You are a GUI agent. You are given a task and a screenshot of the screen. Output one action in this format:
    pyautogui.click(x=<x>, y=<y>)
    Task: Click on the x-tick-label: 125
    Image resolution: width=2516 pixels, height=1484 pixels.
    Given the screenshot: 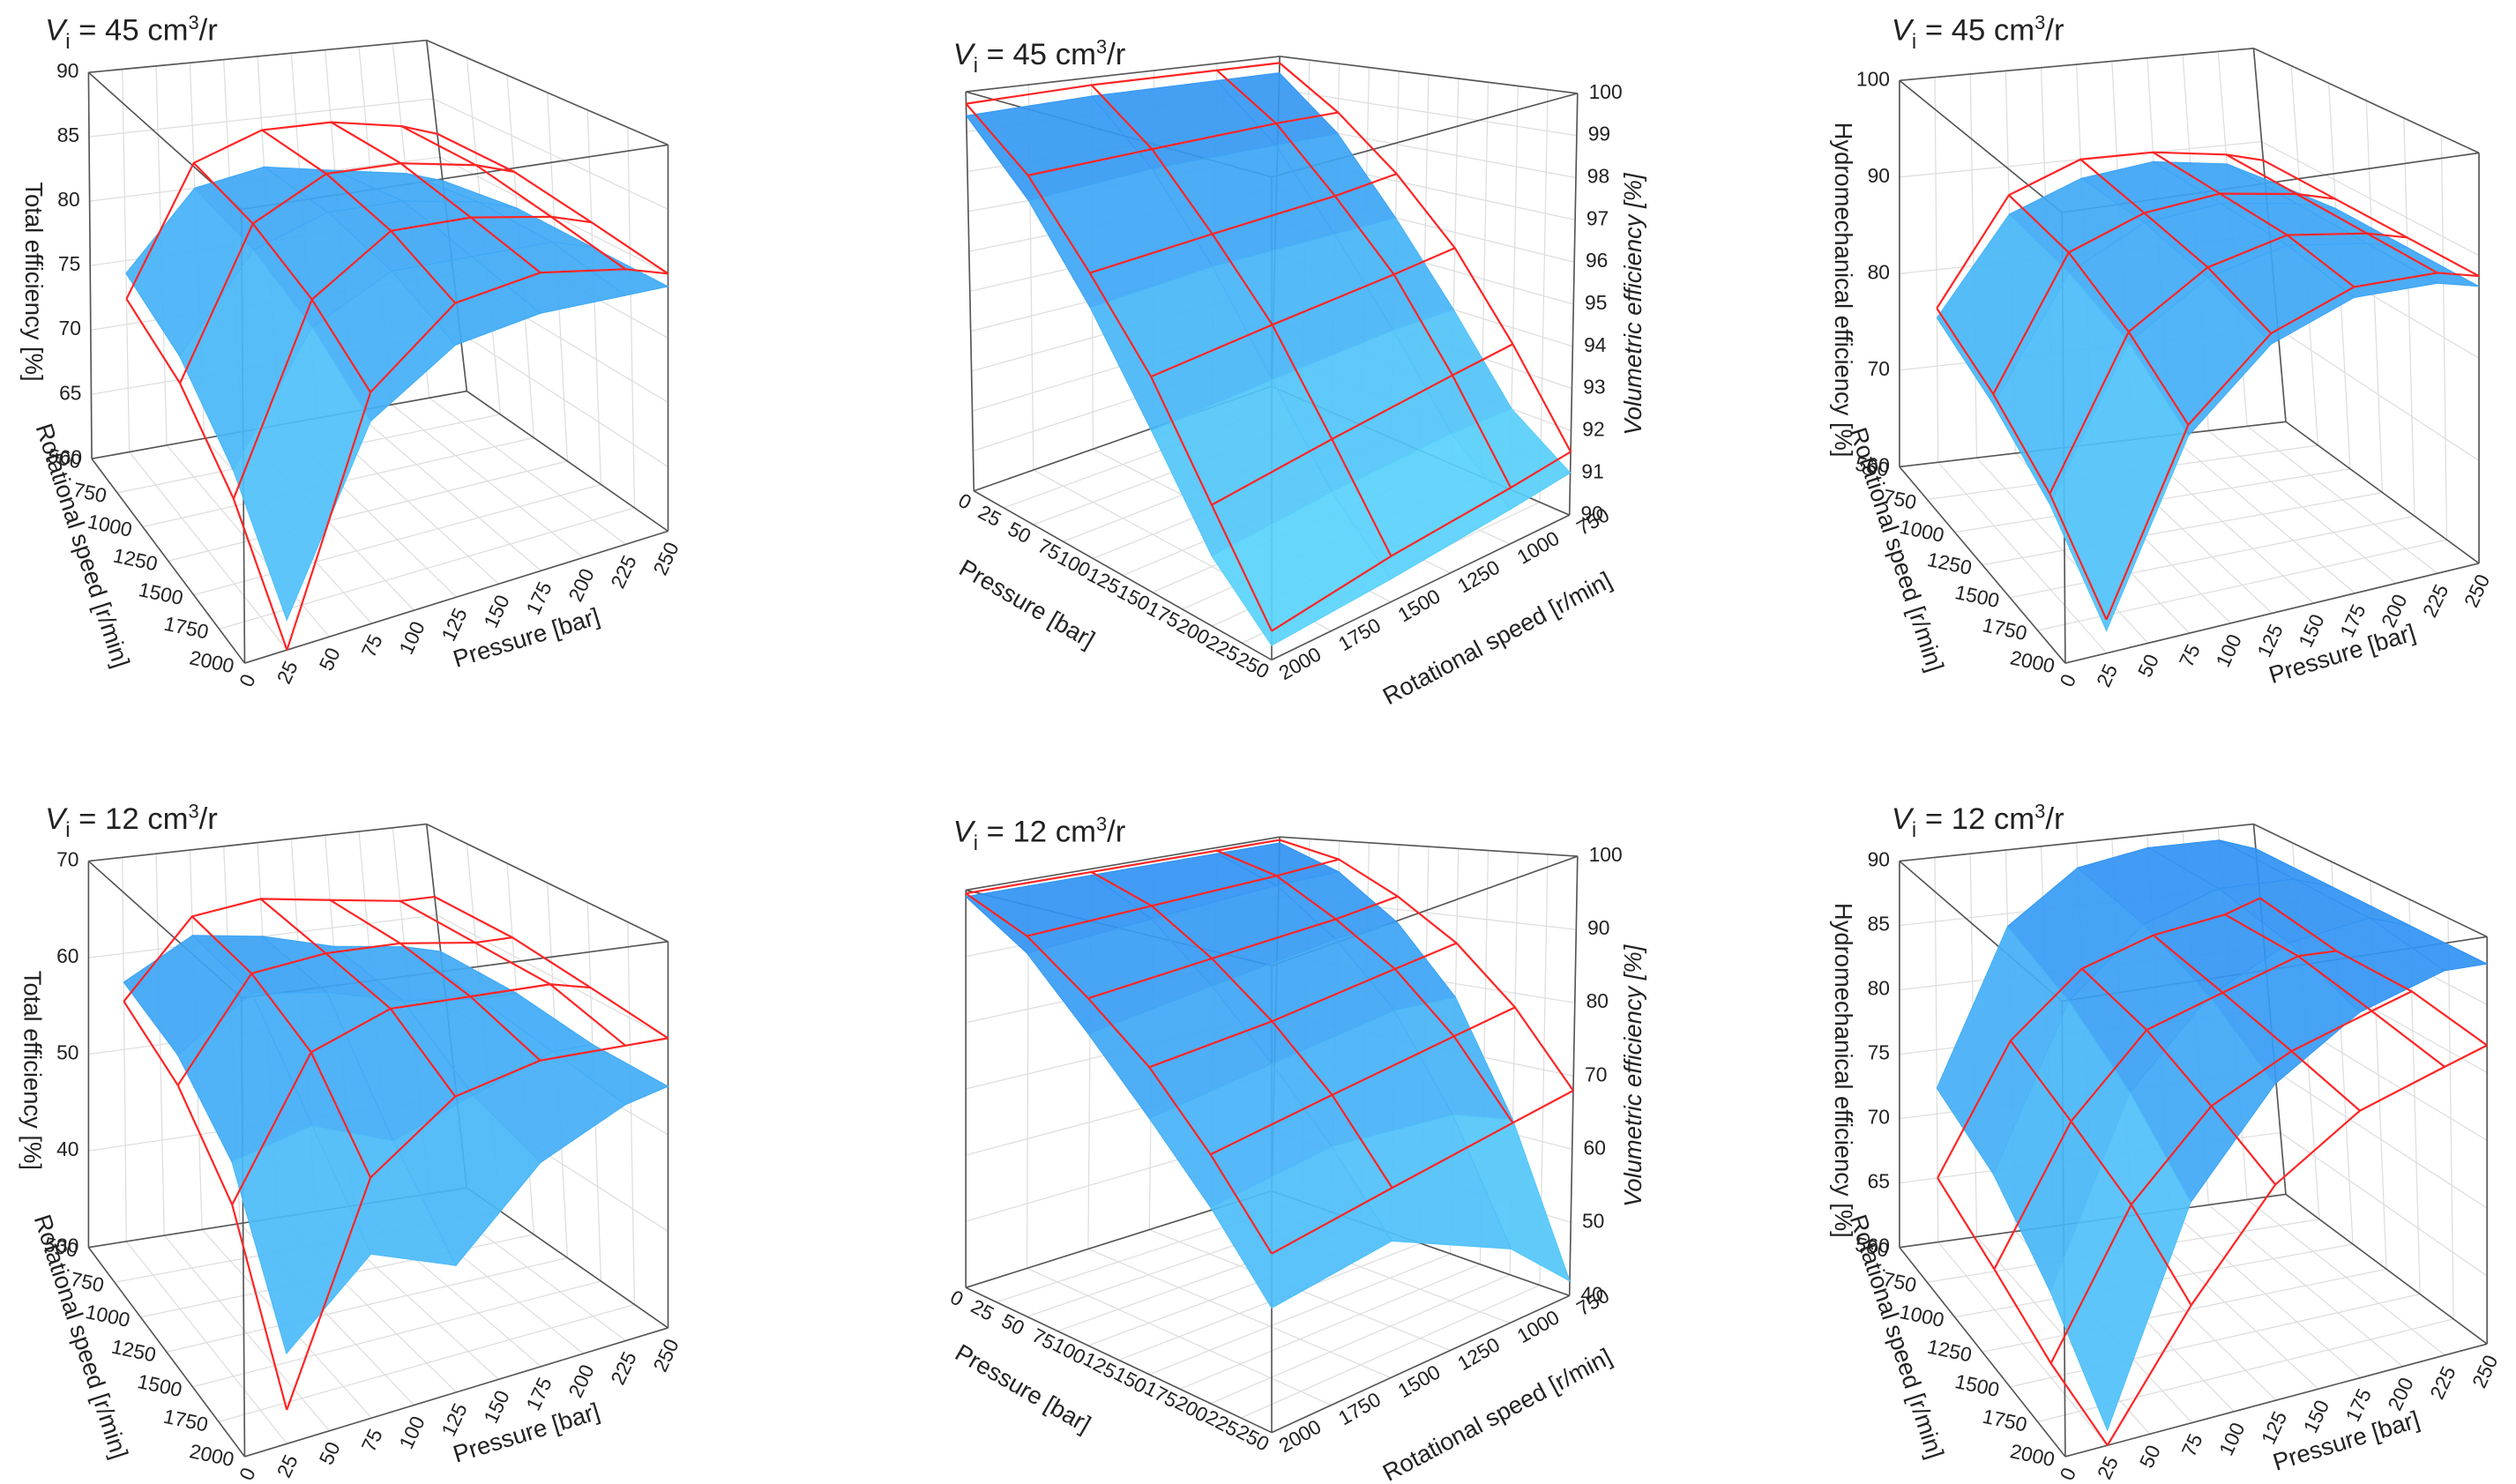 What is the action you would take?
    pyautogui.click(x=2270, y=641)
    